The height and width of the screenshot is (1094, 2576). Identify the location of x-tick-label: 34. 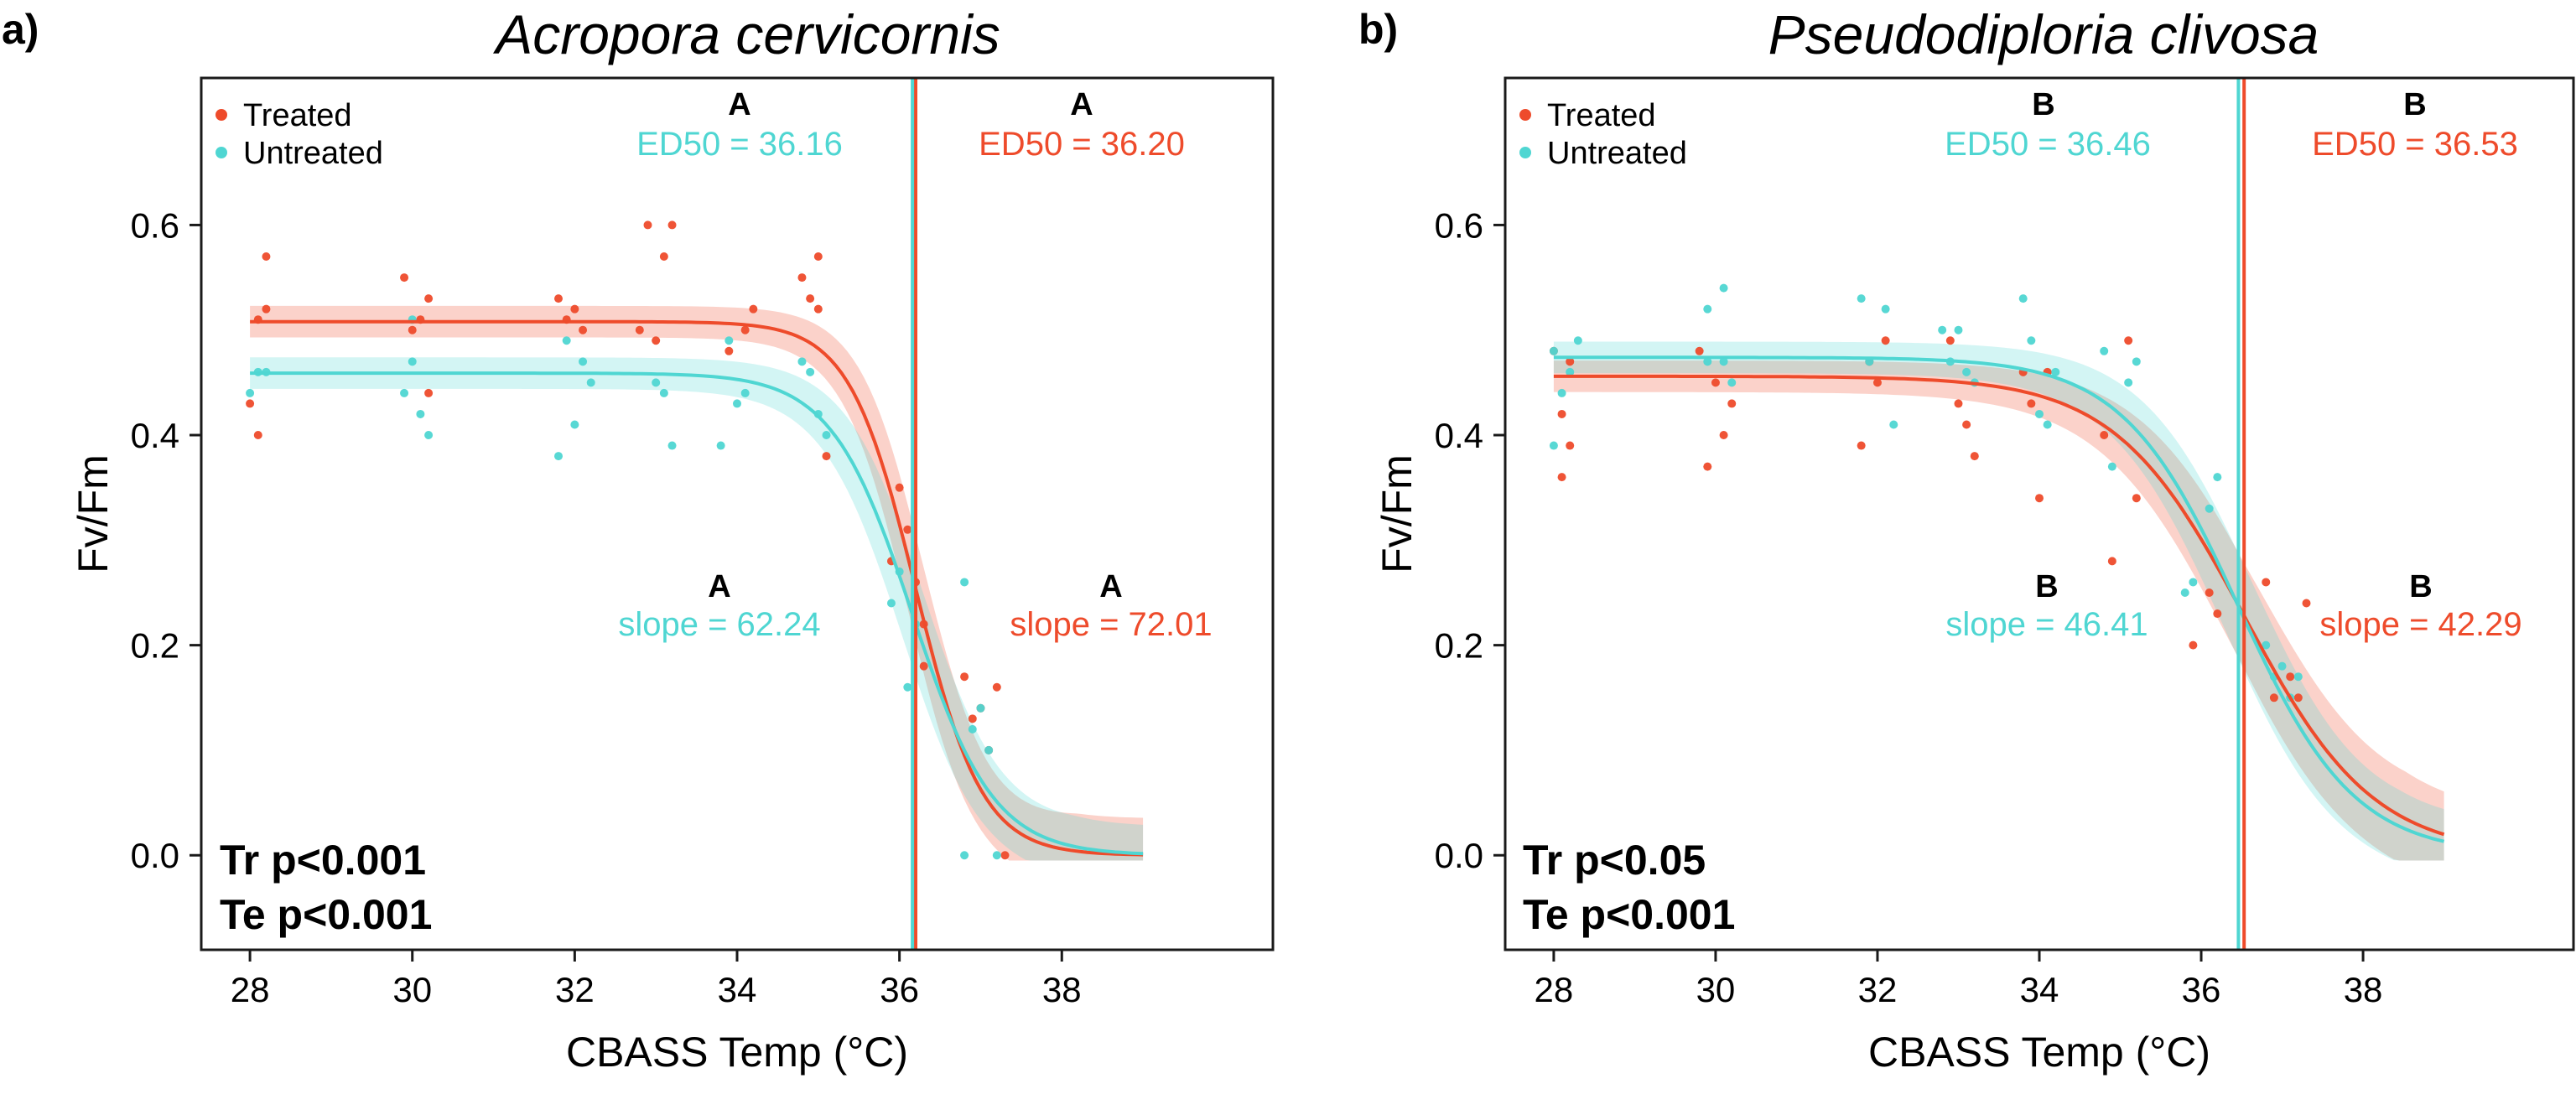
(737, 989).